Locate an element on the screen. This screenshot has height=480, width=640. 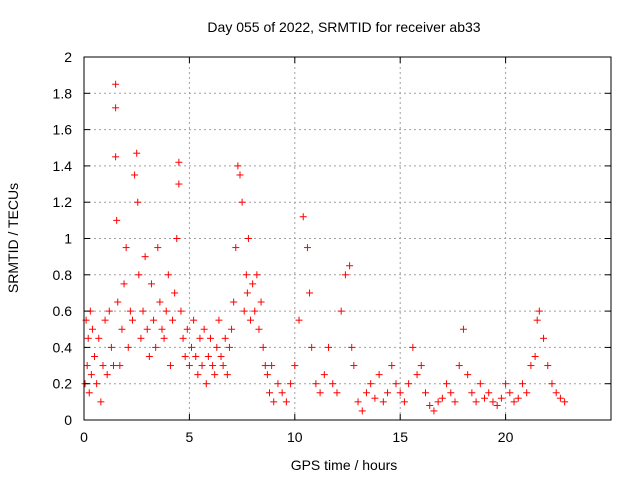
y-tick-label: 1.2 is located at coordinates (63, 202).